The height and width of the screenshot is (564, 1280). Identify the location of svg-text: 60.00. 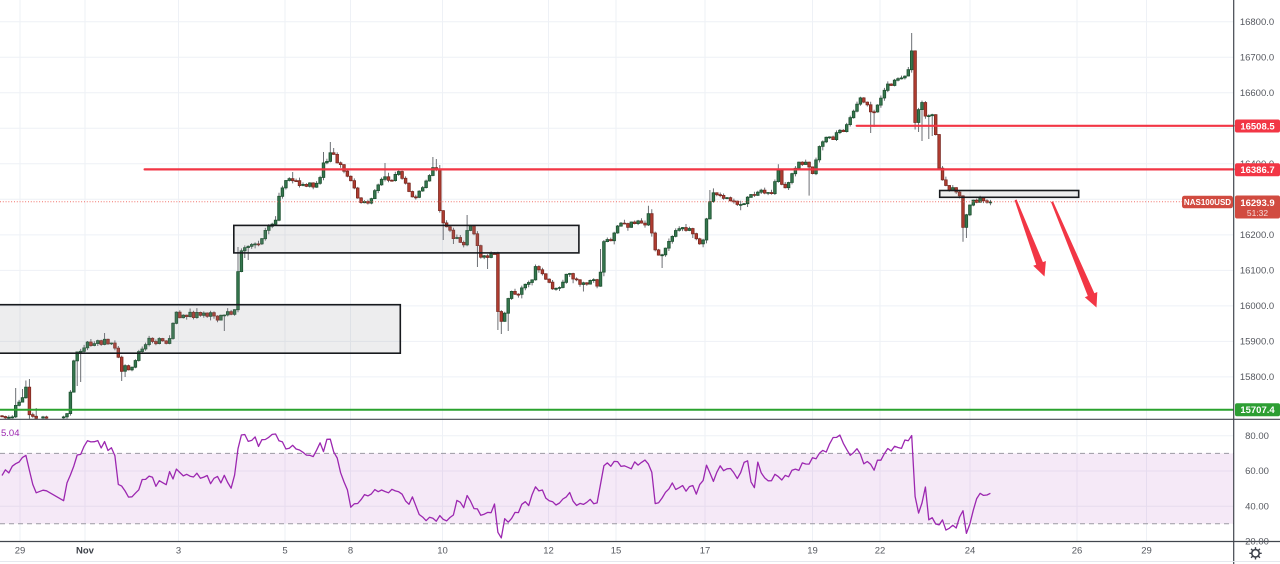
(1257, 471).